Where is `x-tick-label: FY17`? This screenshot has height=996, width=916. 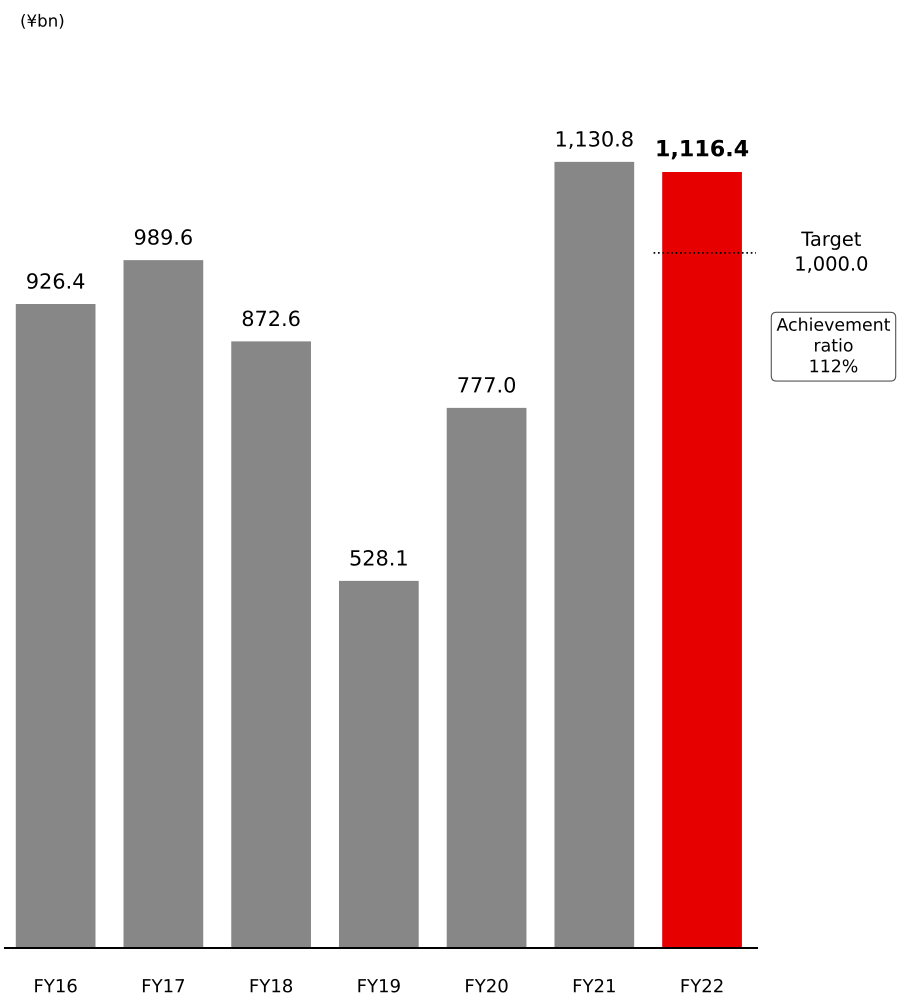
x-tick-label: FY17 is located at coordinates (163, 985).